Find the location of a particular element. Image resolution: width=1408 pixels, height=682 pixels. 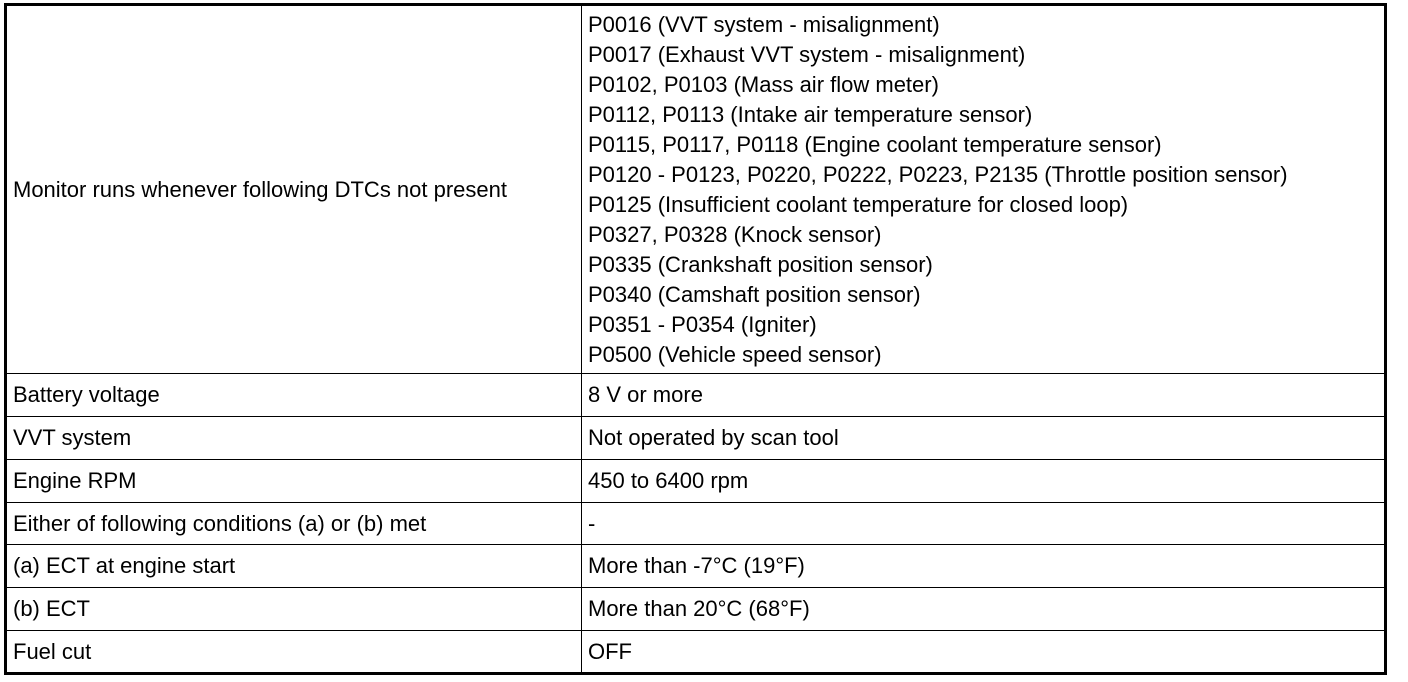

value-cell: 450 to 6400 rpm is located at coordinates (982, 480).